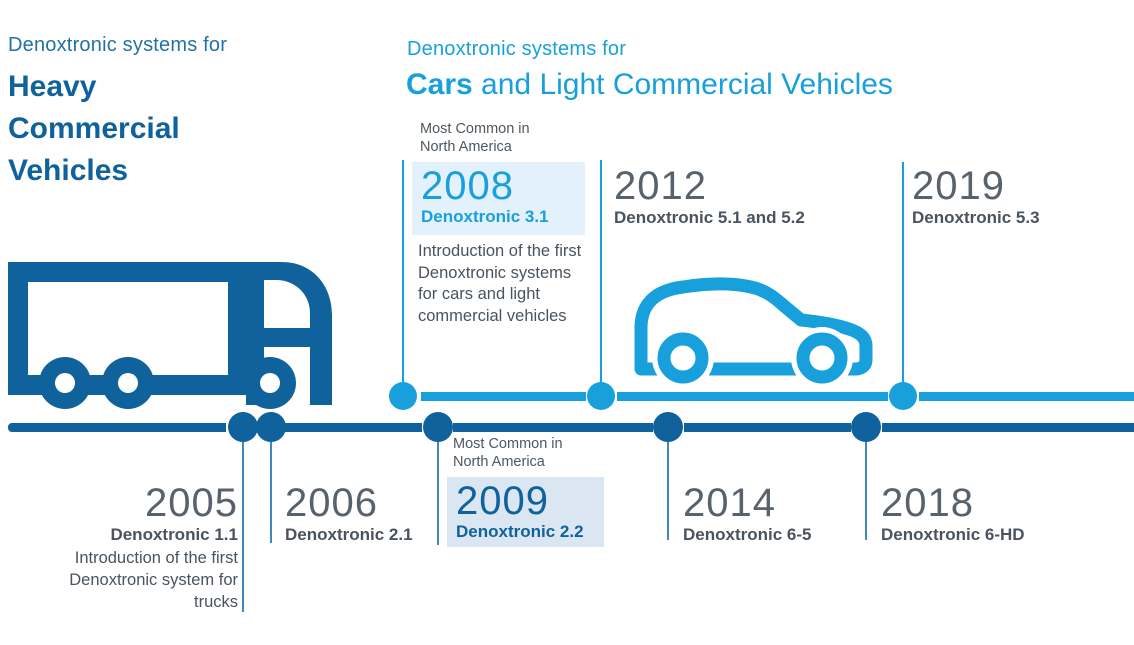 The image size is (1134, 645). Describe the element at coordinates (903, 276) in the screenshot. I see `connector-2019` at that location.